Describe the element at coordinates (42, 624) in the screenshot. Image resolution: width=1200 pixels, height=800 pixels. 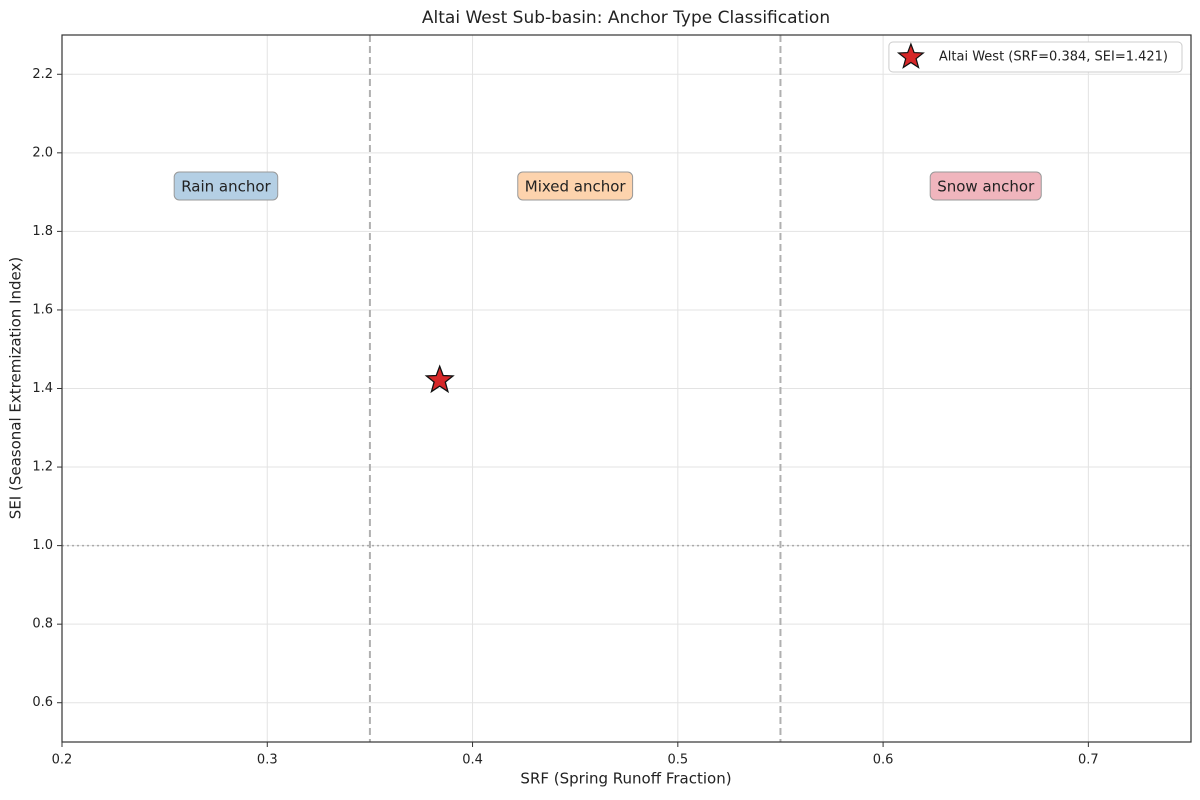
I see `y-tick-label: 0.8` at that location.